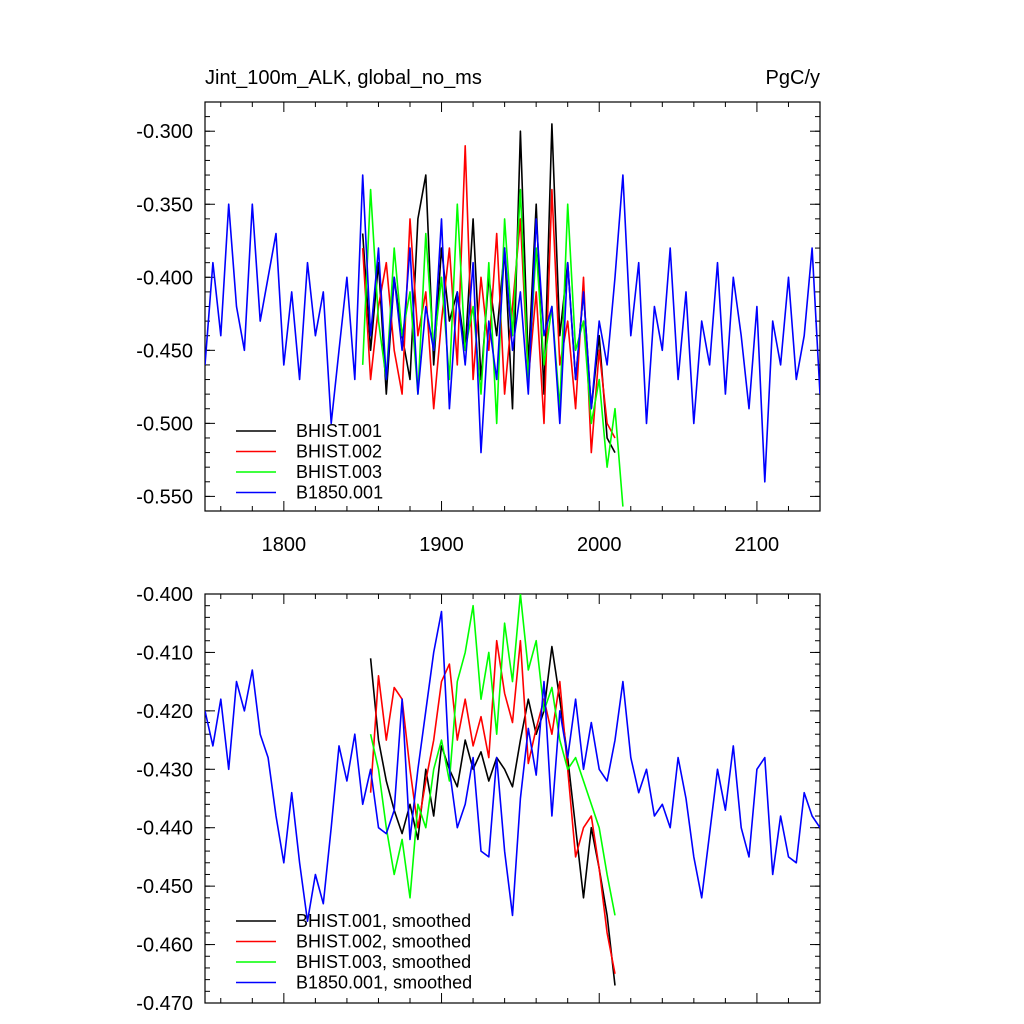 This screenshot has width=1024, height=1024. What do you see at coordinates (164, 205) in the screenshot?
I see `top-y-tick-label: -0.350` at bounding box center [164, 205].